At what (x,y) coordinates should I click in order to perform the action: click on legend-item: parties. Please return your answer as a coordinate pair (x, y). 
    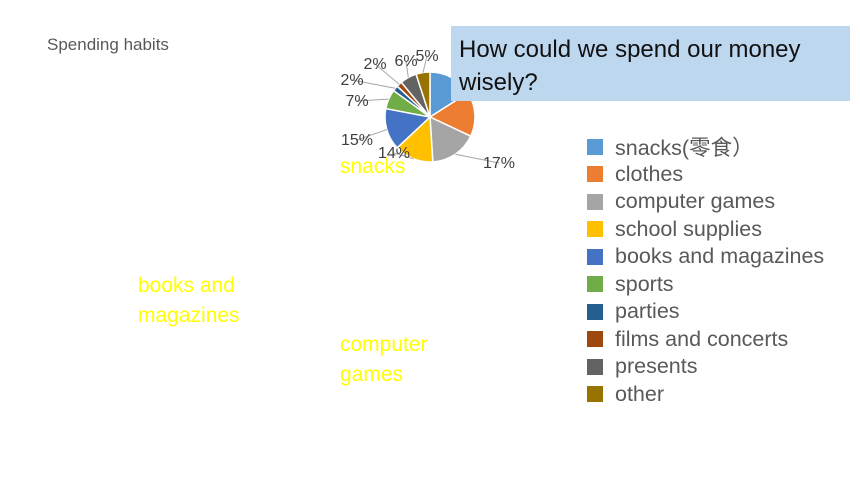
    Looking at the image, I should click on (705, 312).